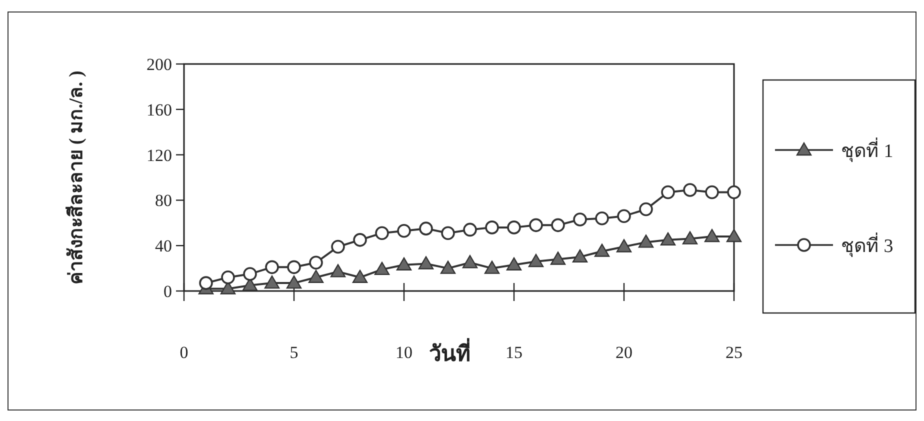  What do you see at coordinates (159, 110) in the screenshot?
I see `y-tick-label: 160` at bounding box center [159, 110].